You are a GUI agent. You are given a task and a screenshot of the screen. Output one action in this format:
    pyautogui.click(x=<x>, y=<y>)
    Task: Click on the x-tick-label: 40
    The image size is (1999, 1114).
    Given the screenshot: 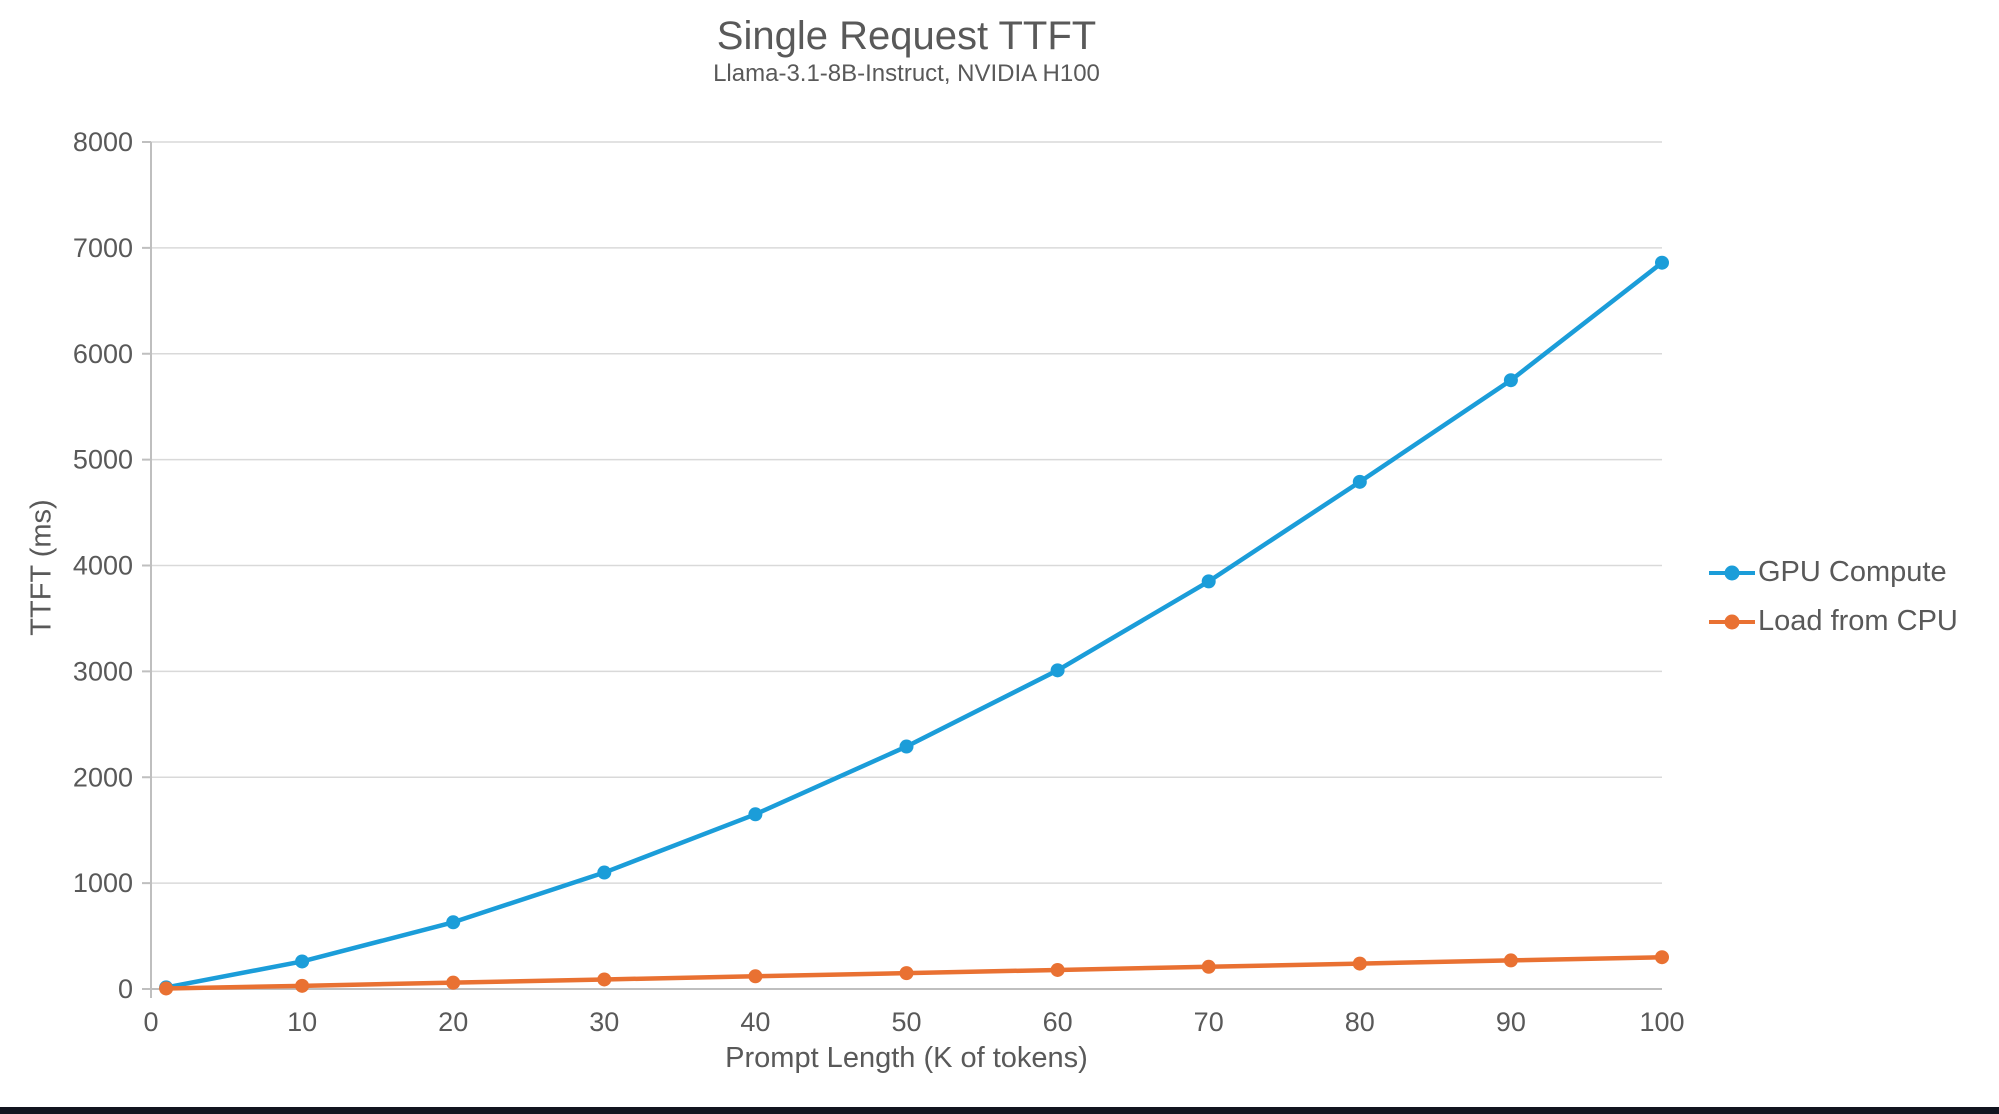 What is the action you would take?
    pyautogui.click(x=755, y=1022)
    